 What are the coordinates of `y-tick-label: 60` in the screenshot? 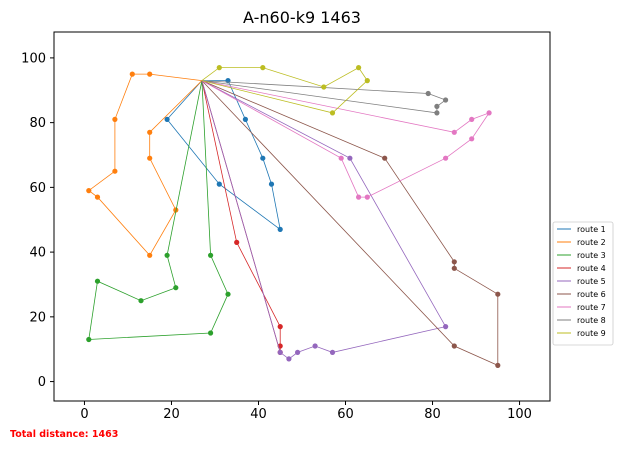 It's located at (37, 188).